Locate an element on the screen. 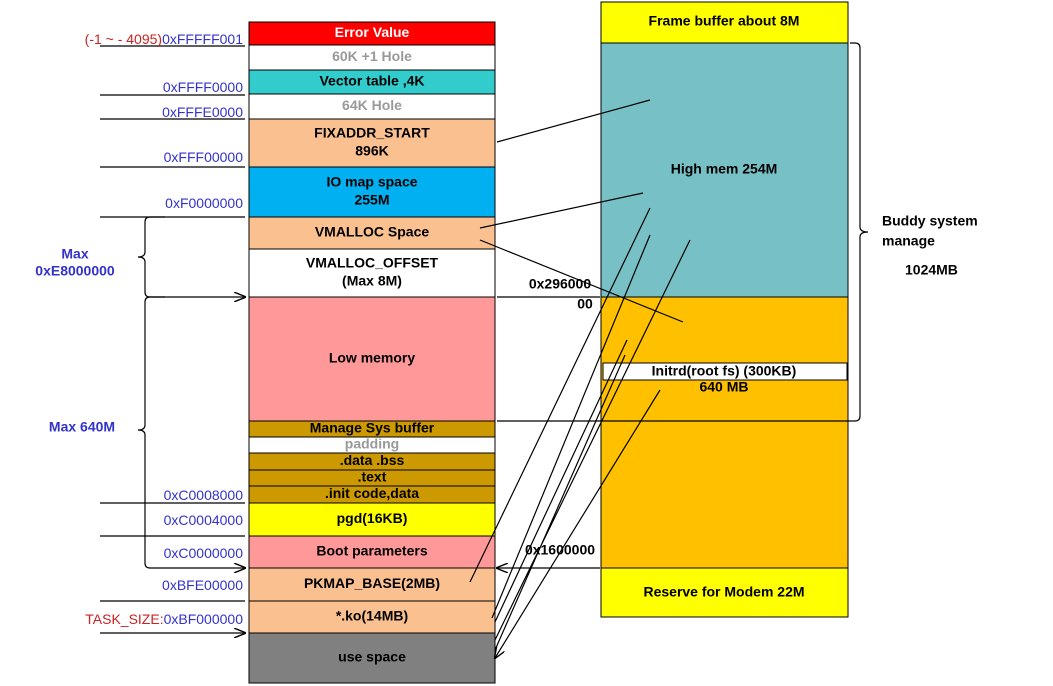  block-label: VMALLOC_OFFSET is located at coordinates (372, 263).